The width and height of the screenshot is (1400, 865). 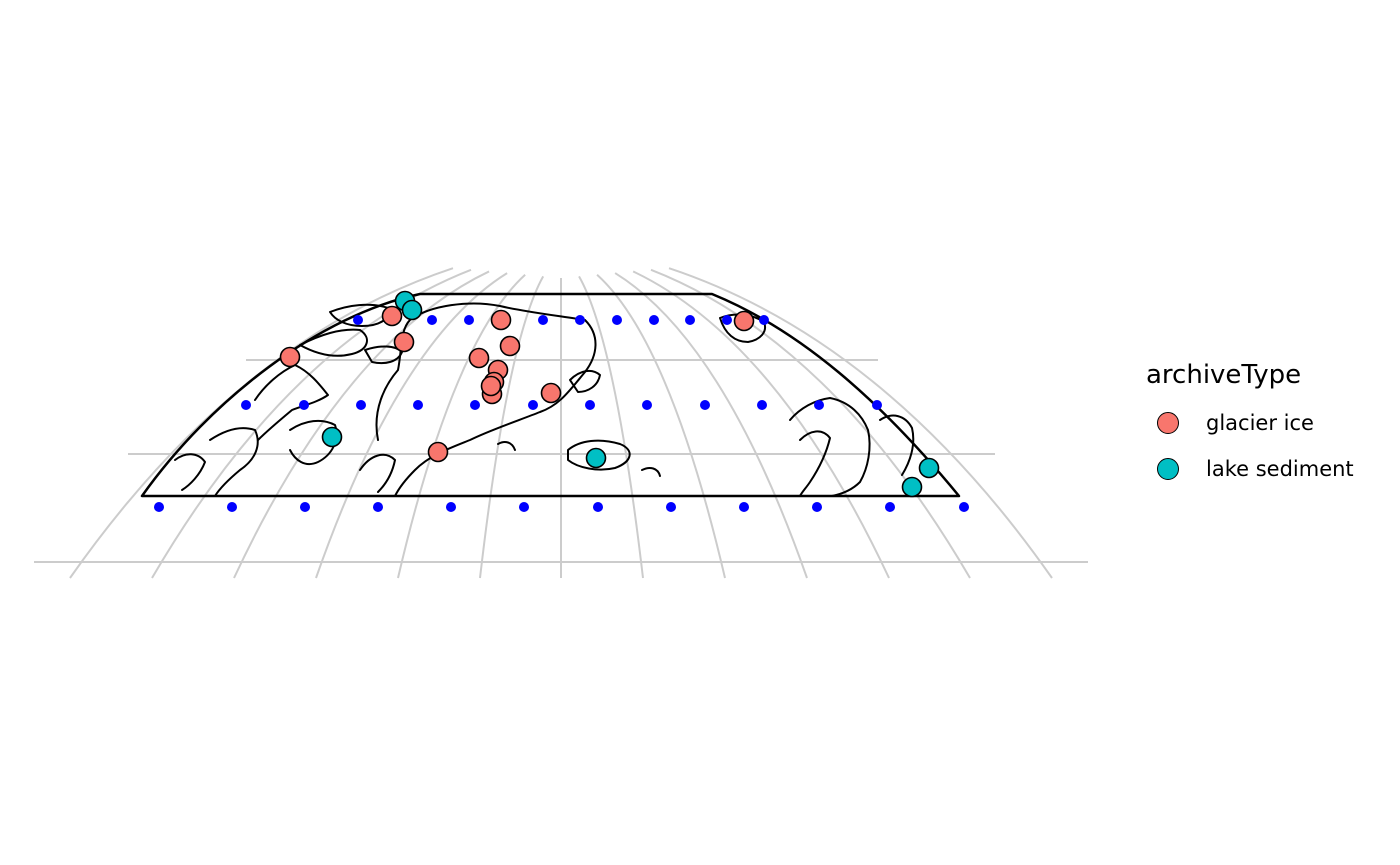 I want to click on legend-item-glacier-ice: glacier ice, so click(x=1250, y=423).